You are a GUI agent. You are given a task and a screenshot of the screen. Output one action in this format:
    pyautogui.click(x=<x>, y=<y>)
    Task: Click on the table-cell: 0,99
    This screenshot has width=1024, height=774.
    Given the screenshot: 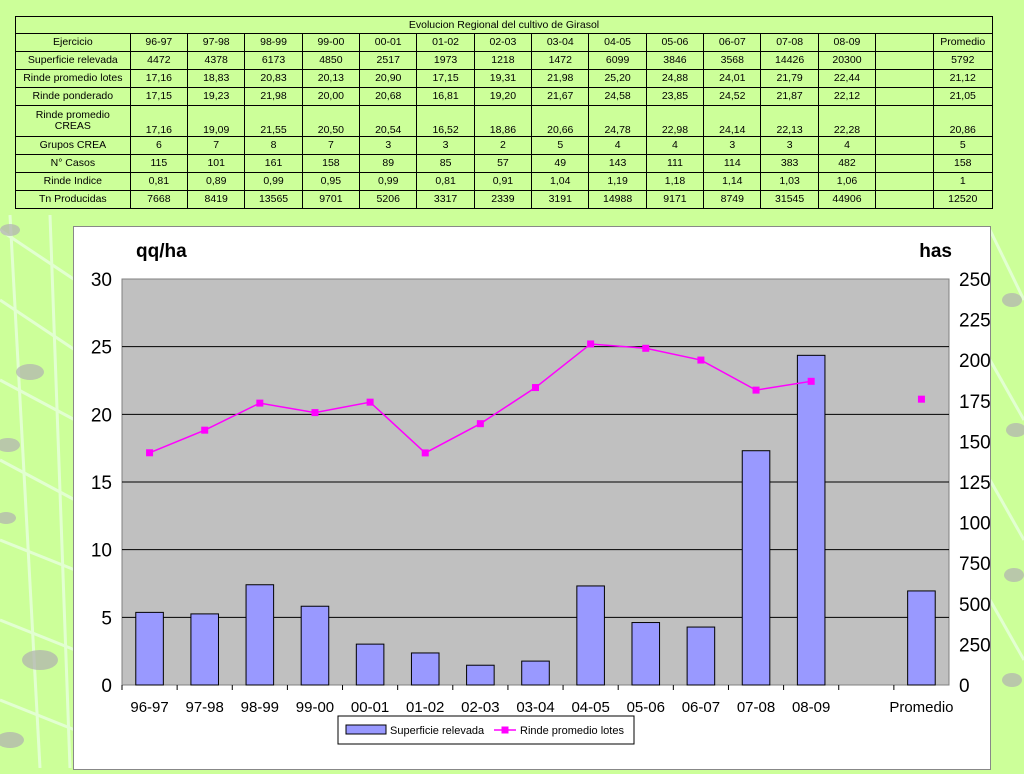 What is the action you would take?
    pyautogui.click(x=388, y=181)
    